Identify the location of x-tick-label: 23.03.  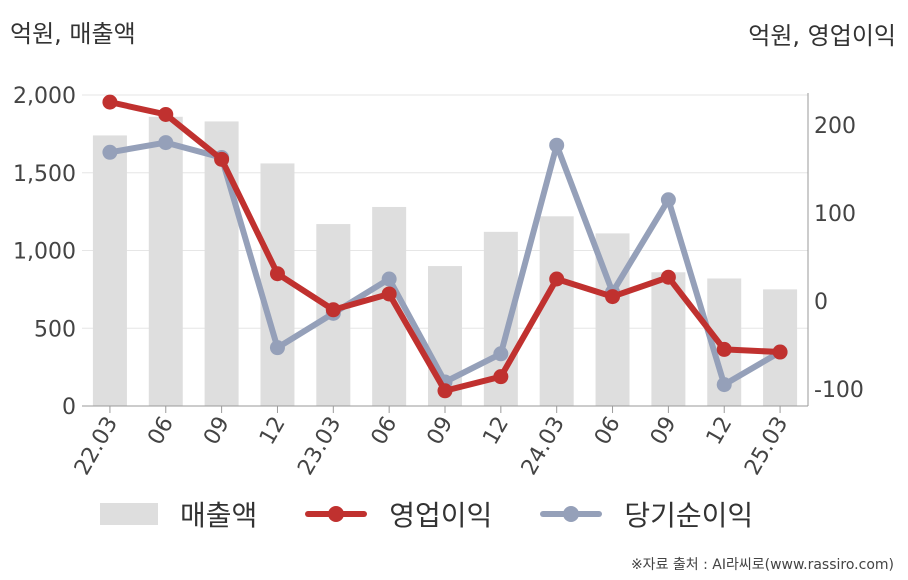
(319, 446).